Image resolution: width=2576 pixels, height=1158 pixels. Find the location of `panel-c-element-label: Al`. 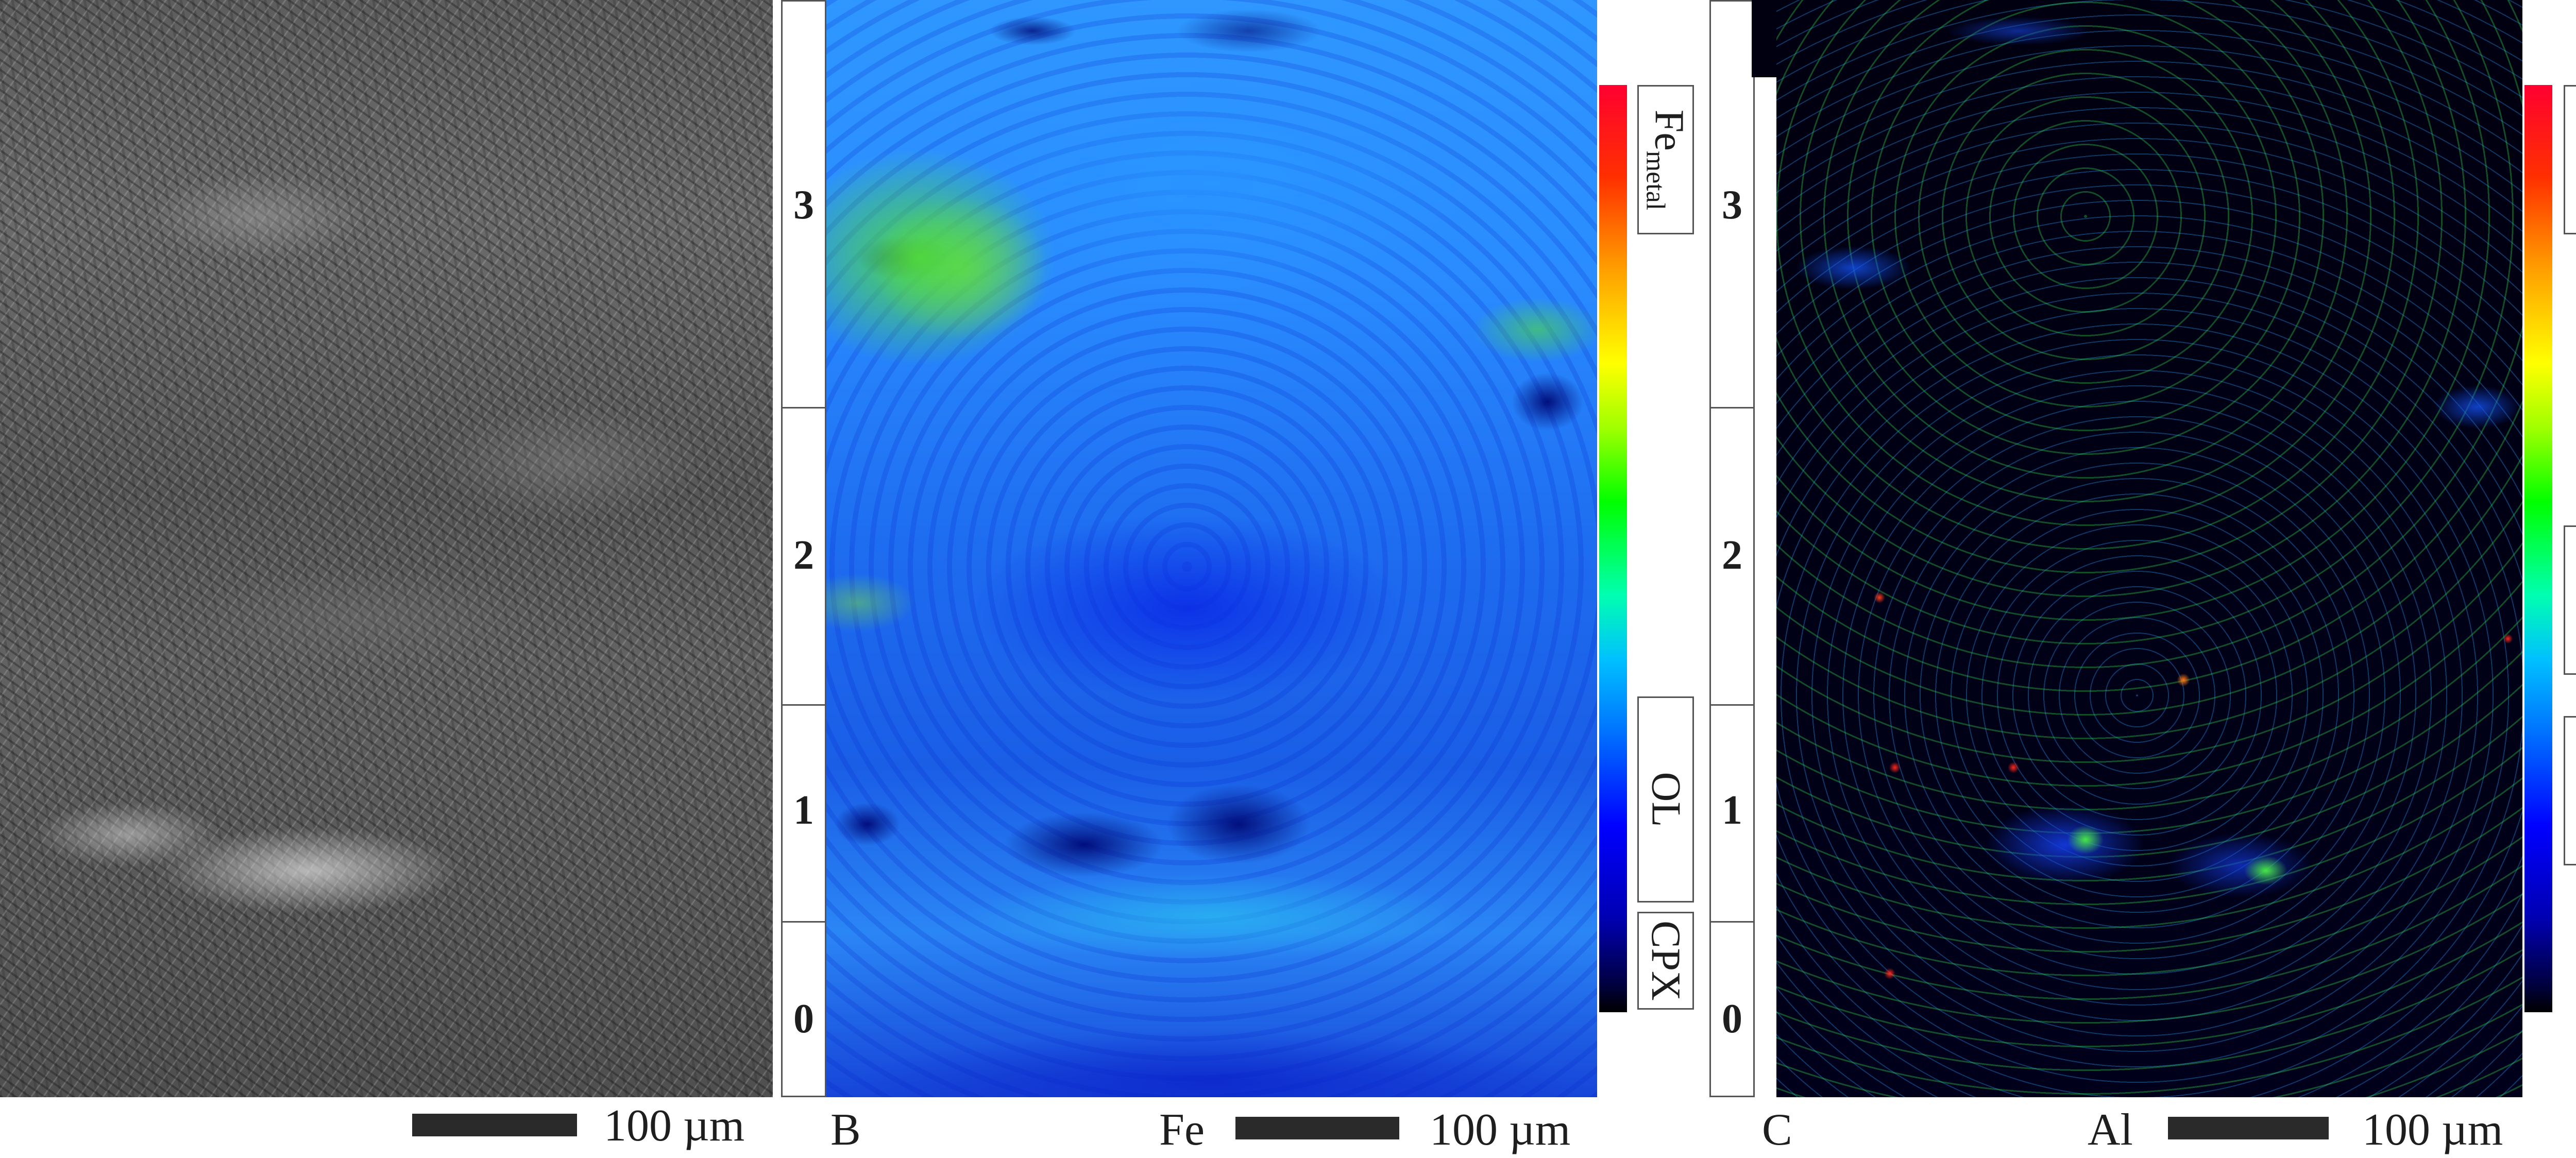

panel-c-element-label: Al is located at coordinates (2110, 1130).